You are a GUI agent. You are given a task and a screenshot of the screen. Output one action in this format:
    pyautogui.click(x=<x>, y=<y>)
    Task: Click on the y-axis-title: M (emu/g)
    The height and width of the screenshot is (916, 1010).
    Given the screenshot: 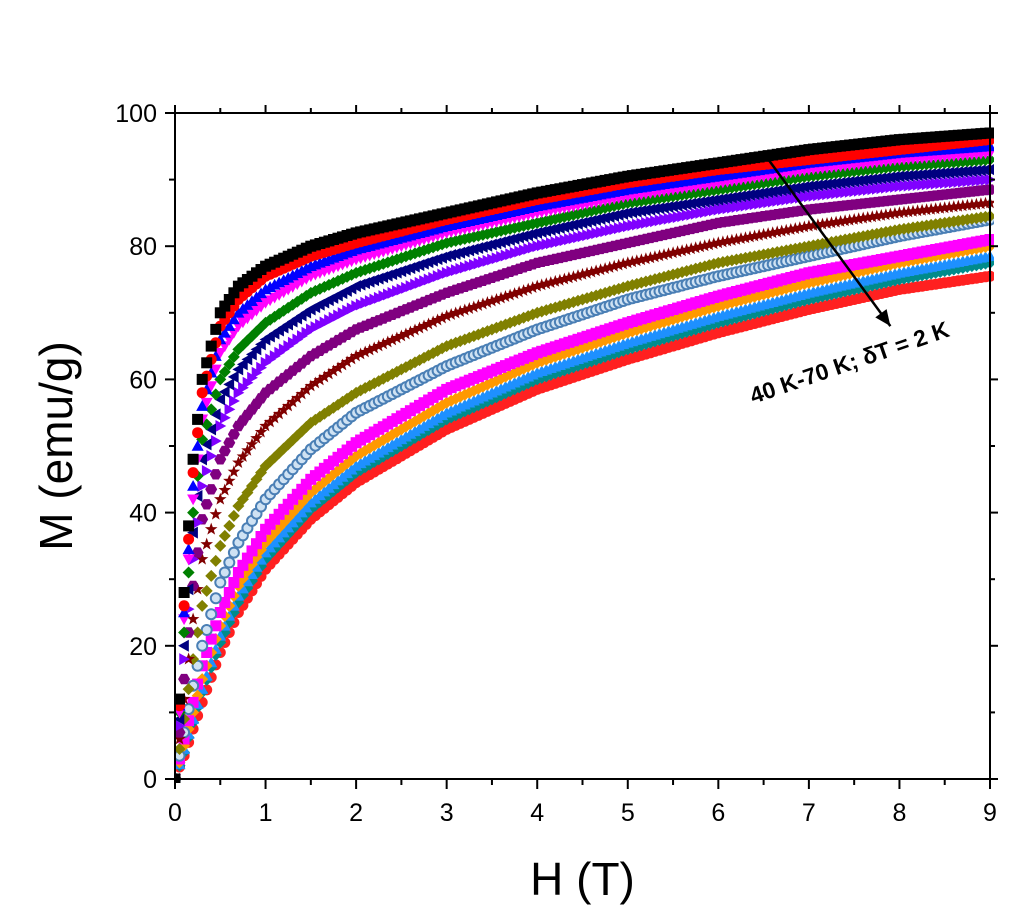 What is the action you would take?
    pyautogui.click(x=56, y=446)
    